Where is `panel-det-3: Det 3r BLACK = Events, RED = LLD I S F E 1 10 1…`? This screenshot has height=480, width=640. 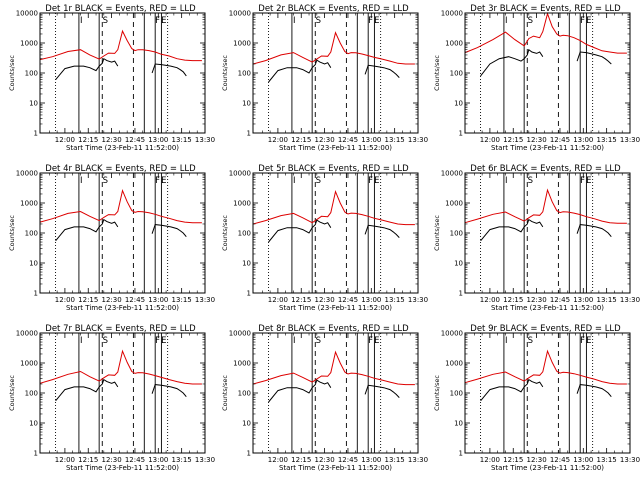 panel-det-3: Det 3r BLACK = Events, RED = LLD I S F E 1 10 1… is located at coordinates (536, 78).